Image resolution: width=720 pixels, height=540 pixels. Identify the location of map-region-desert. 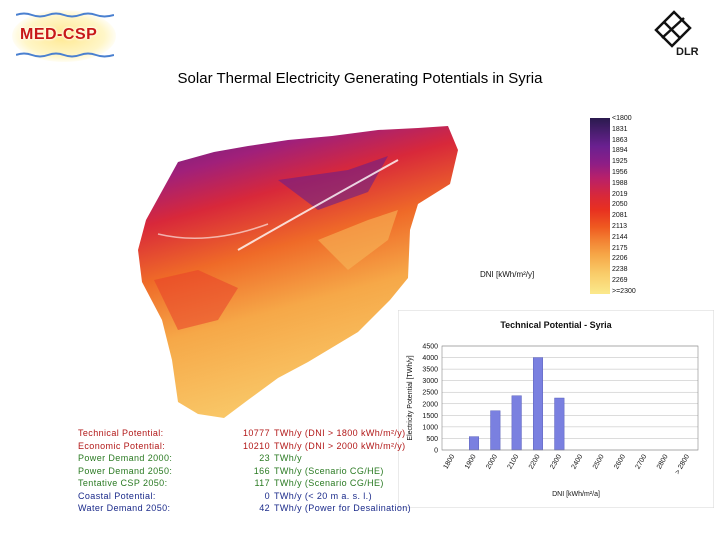
(358, 240).